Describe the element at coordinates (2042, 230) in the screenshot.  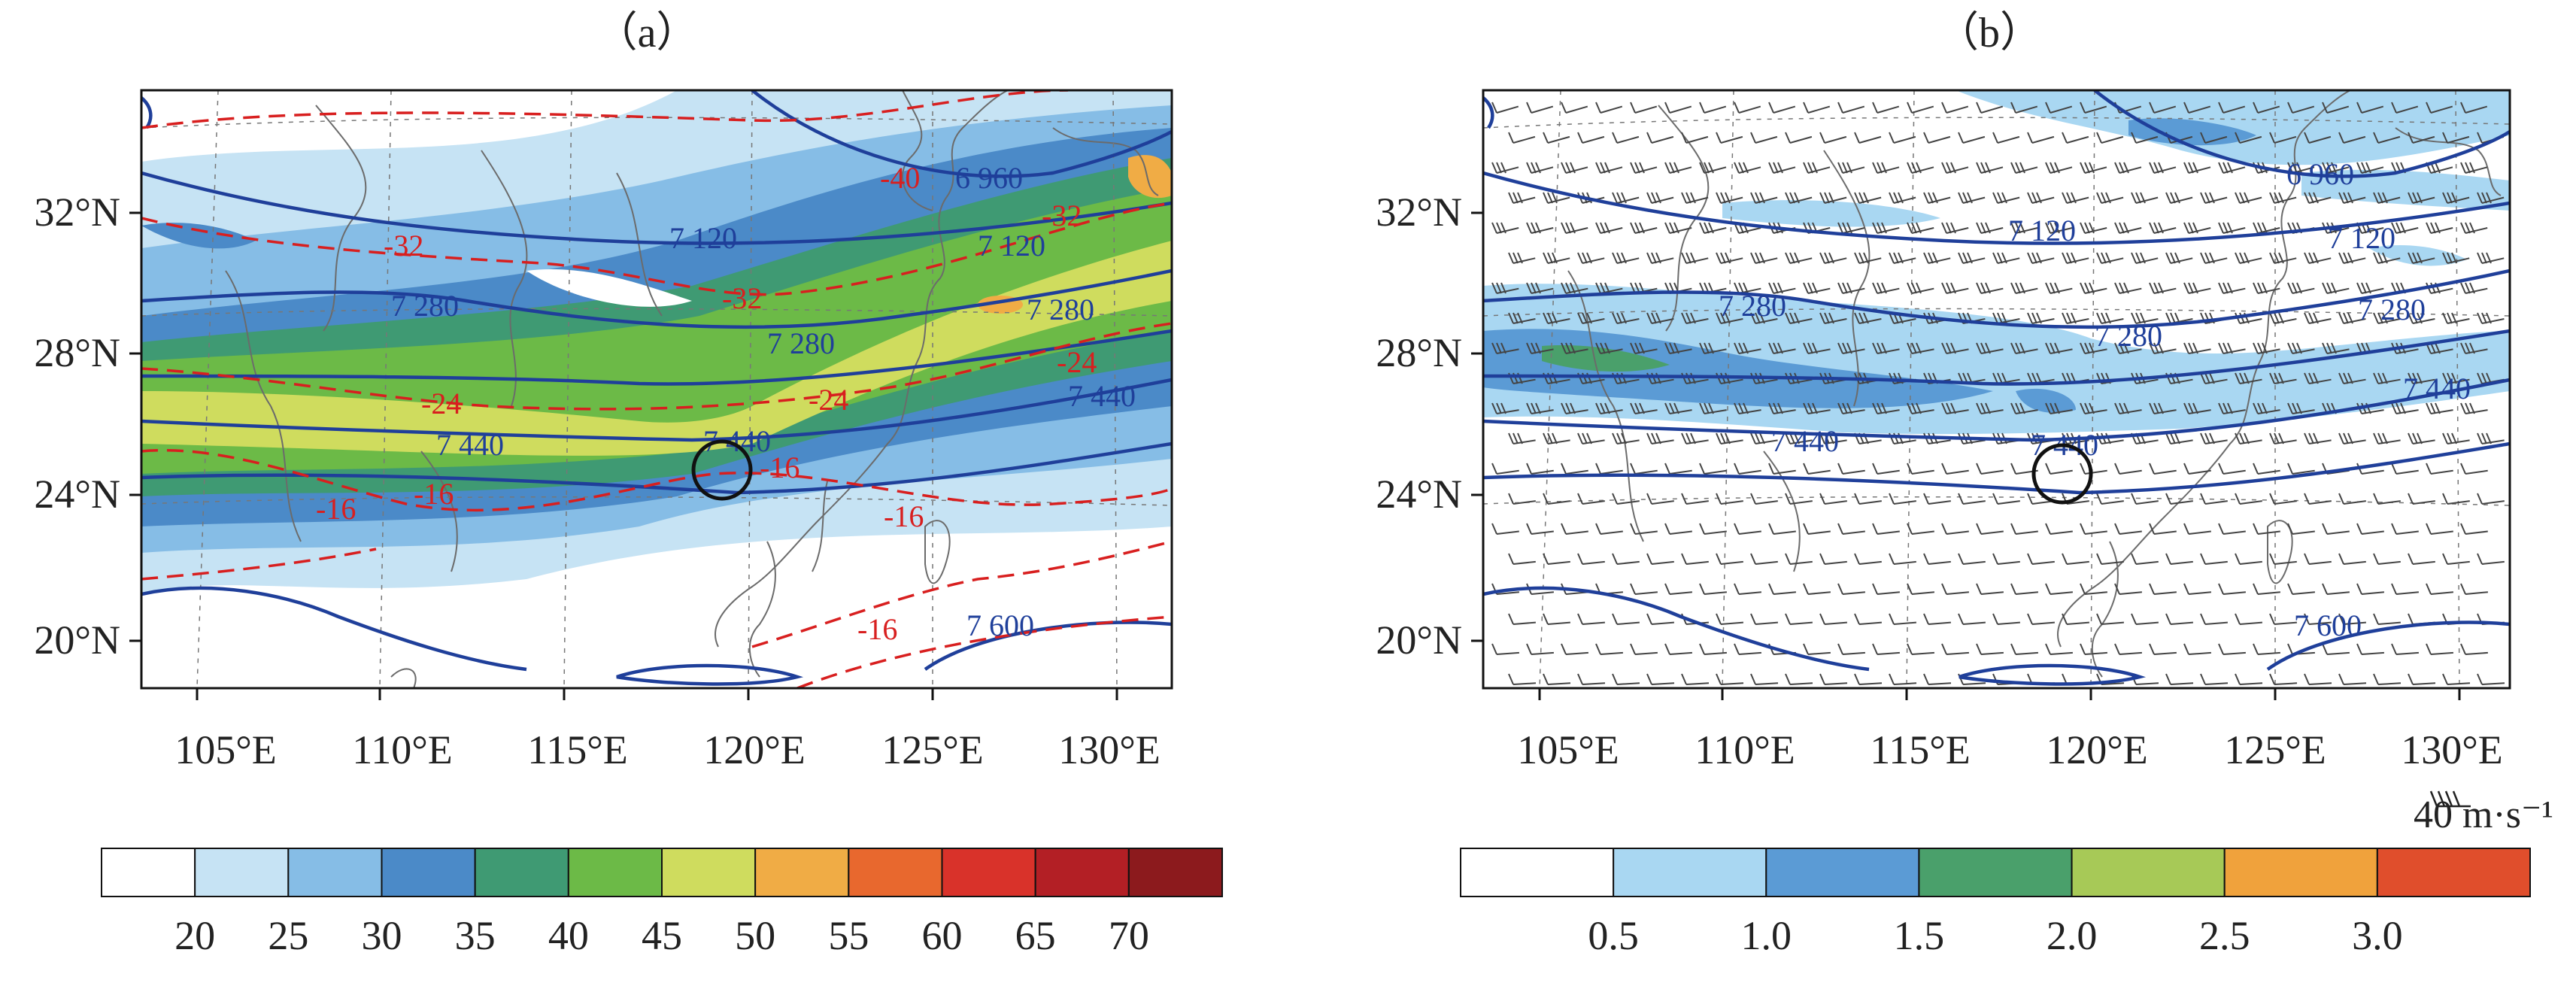
I see `contour-label: 7 120` at that location.